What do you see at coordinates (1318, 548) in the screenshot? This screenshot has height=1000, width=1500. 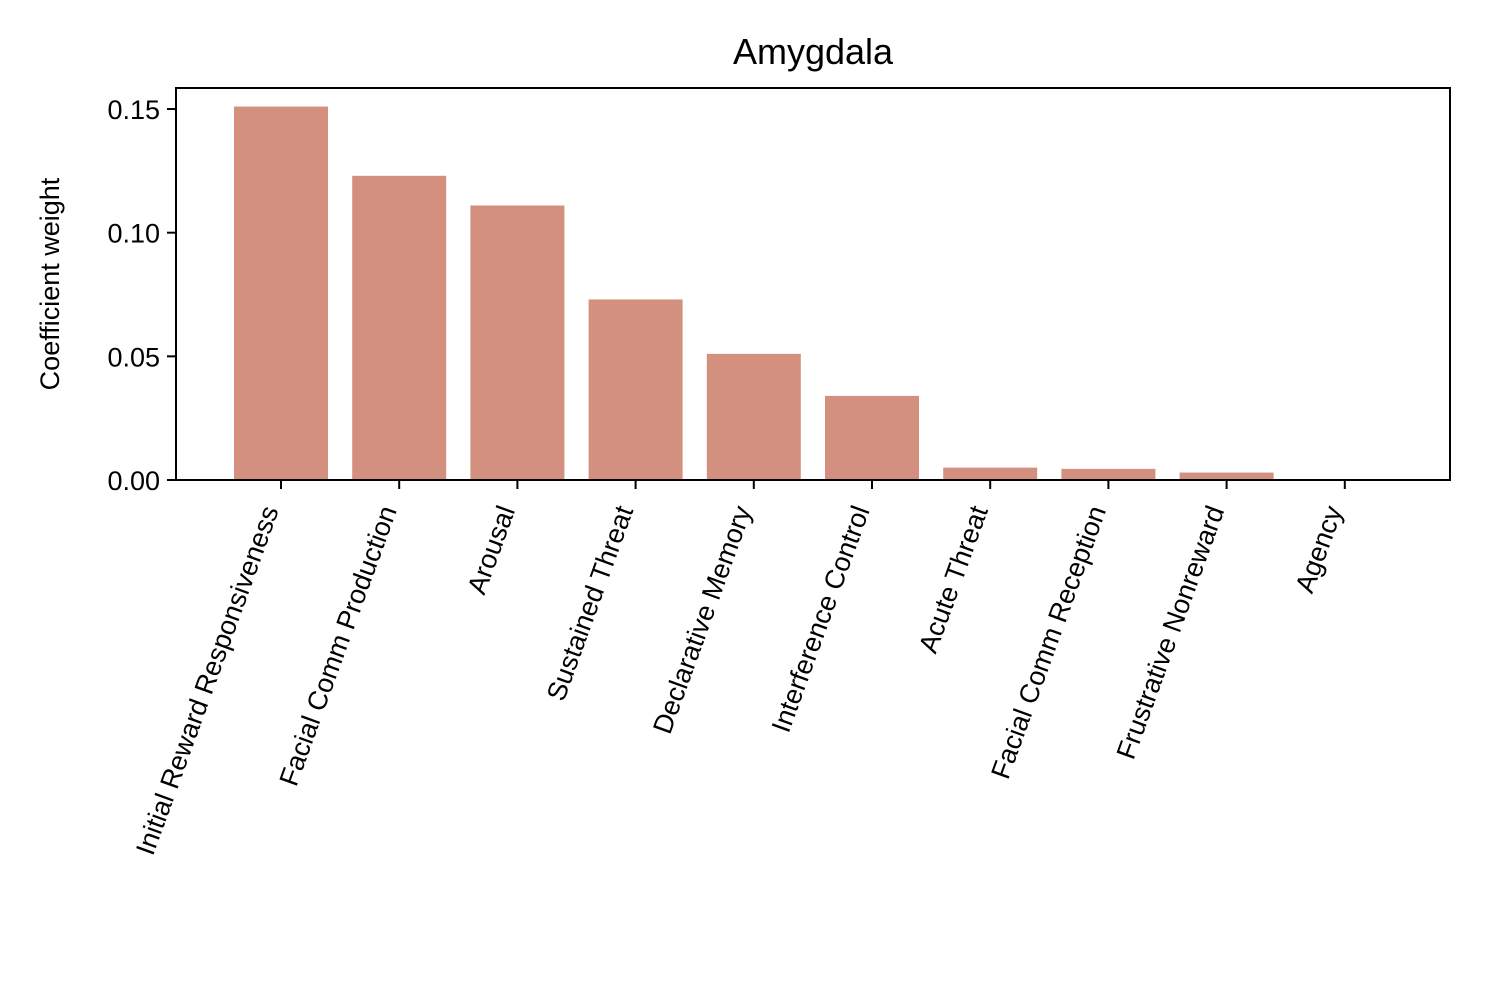 I see `x-tick-label: Agency` at bounding box center [1318, 548].